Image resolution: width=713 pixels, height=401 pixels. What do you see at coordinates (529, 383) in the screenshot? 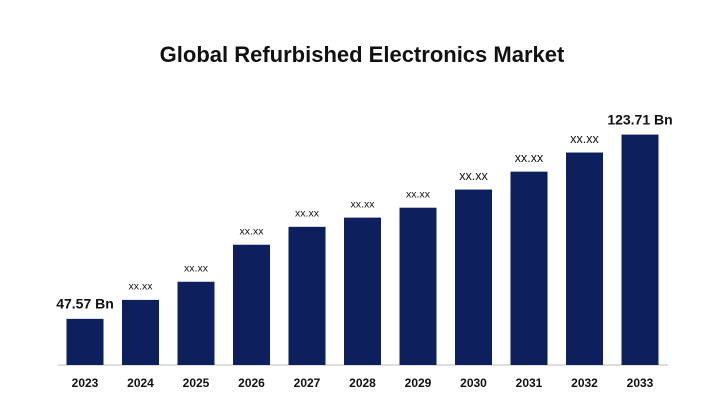
I see `x-tick-label: 2031` at bounding box center [529, 383].